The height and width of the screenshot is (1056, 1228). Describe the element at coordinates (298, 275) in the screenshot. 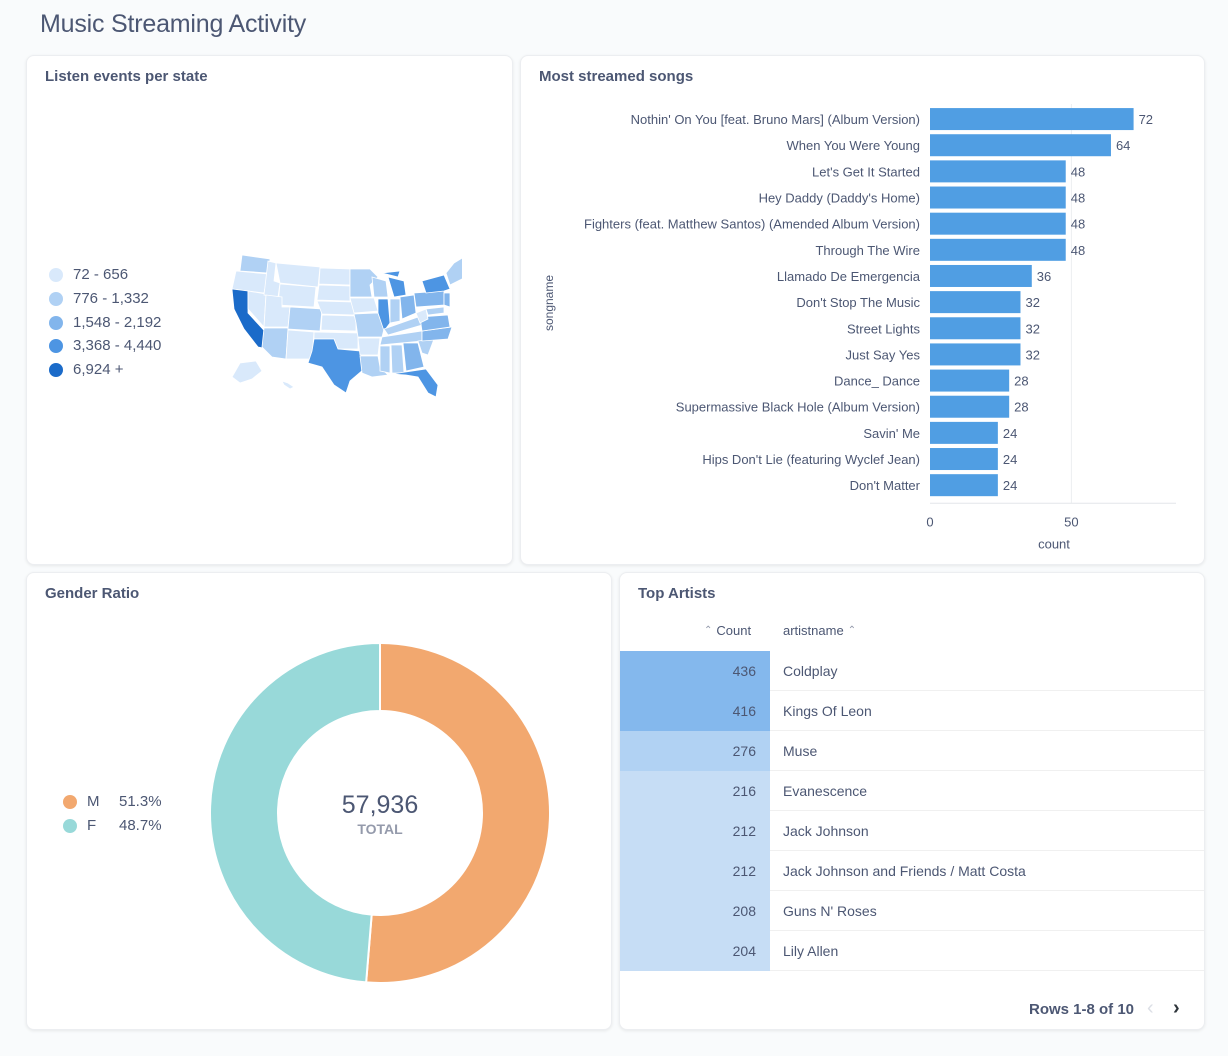

I see `state-mt` at that location.